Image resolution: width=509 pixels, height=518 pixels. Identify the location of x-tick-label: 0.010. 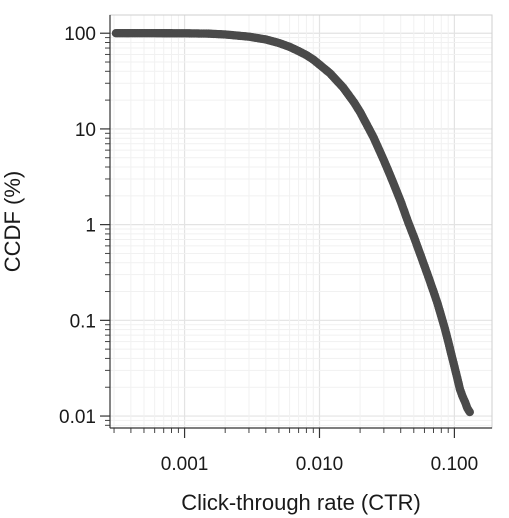
(320, 464).